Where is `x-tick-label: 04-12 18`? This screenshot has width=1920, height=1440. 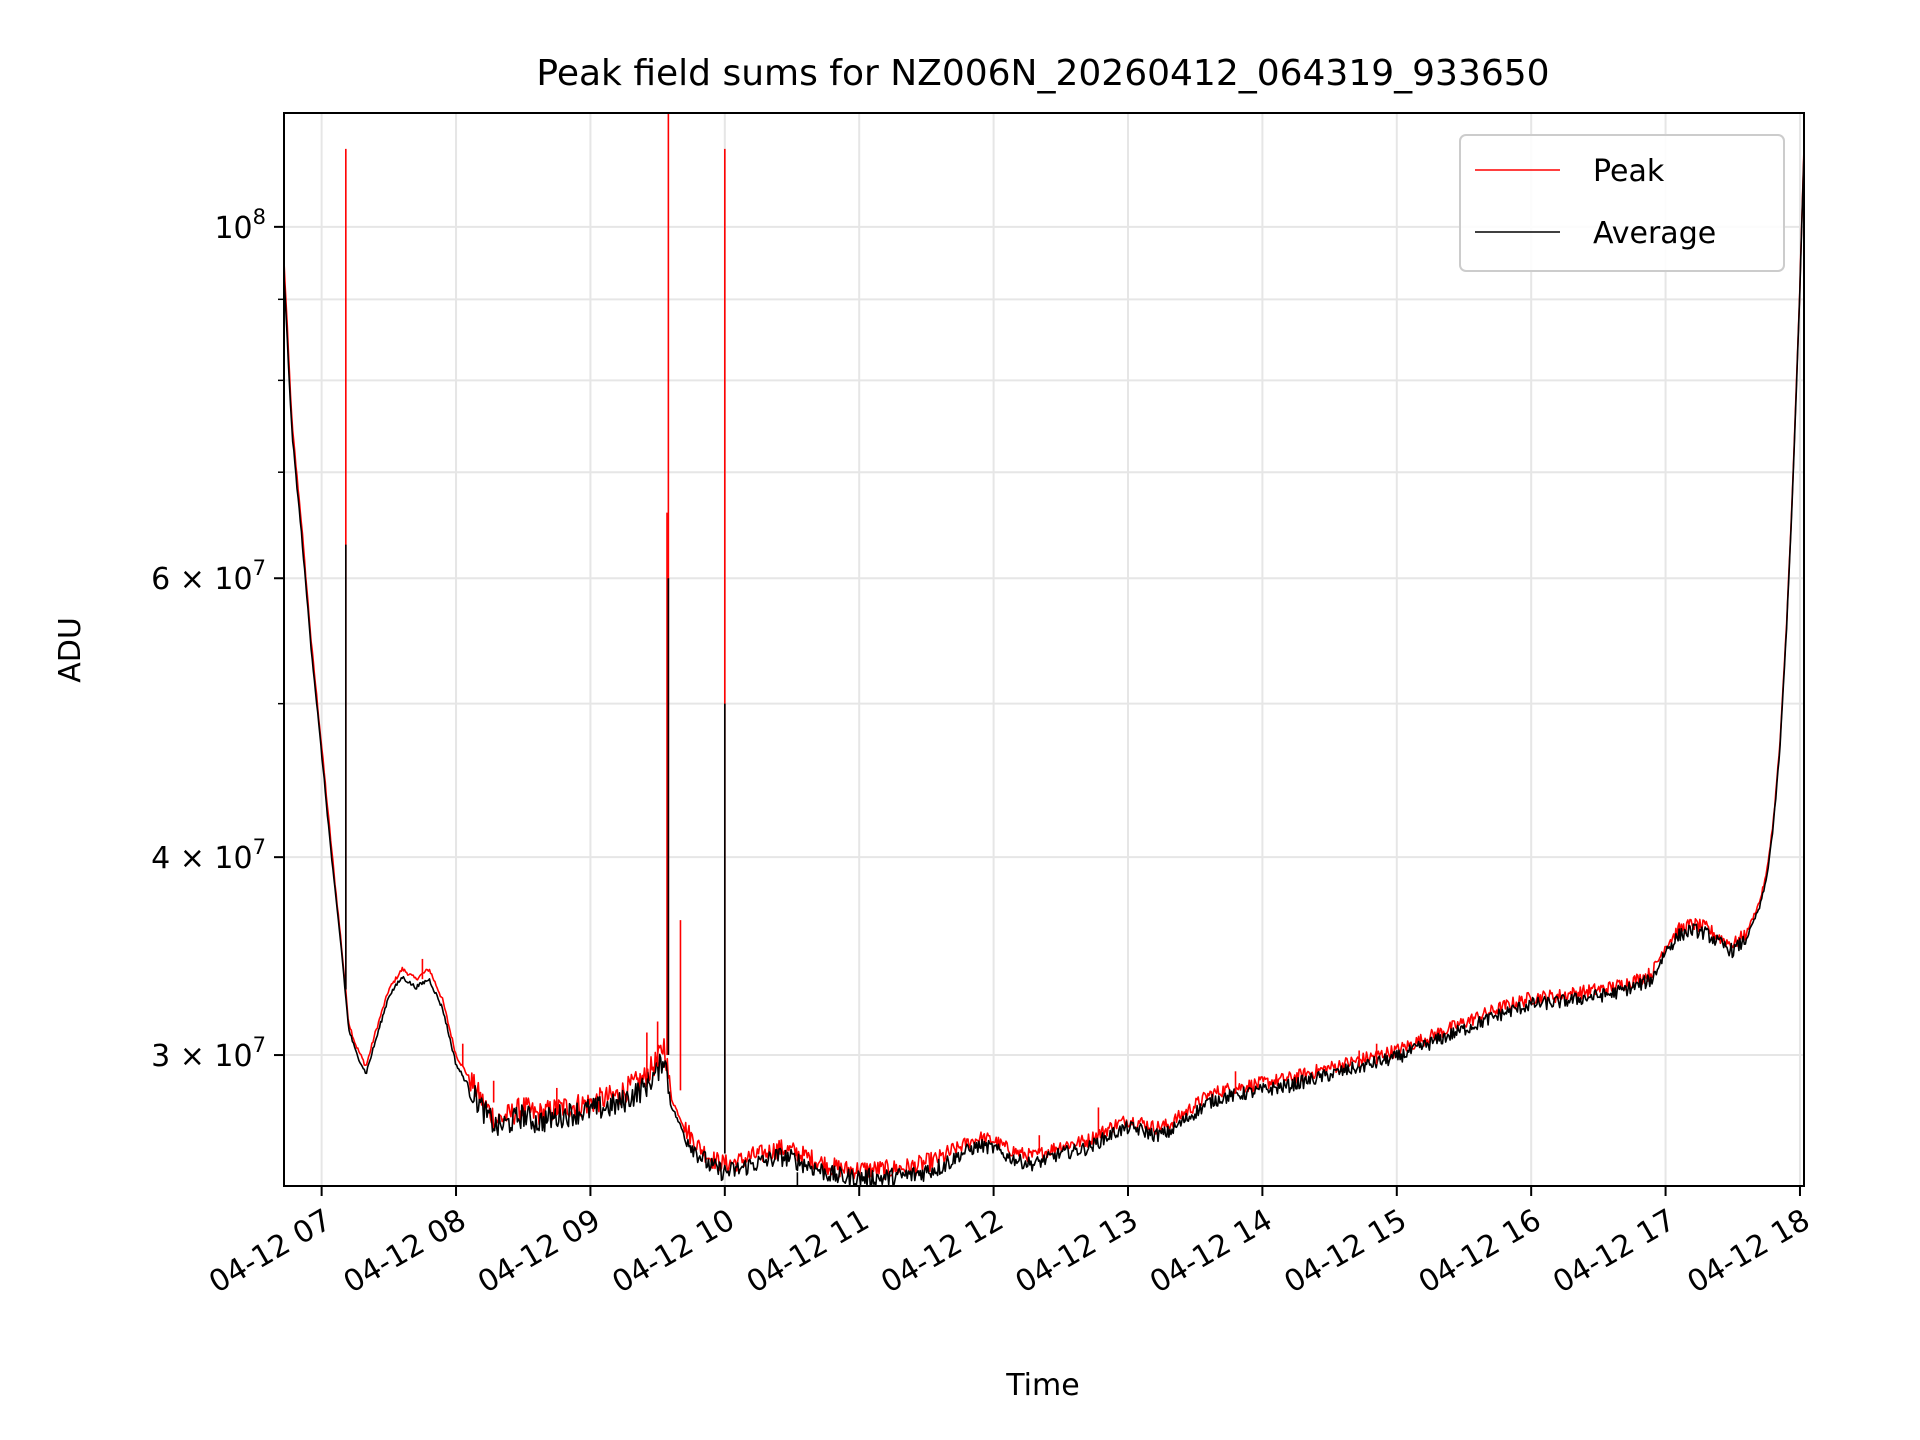
x-tick-label: 04-12 18 is located at coordinates (1749, 1252).